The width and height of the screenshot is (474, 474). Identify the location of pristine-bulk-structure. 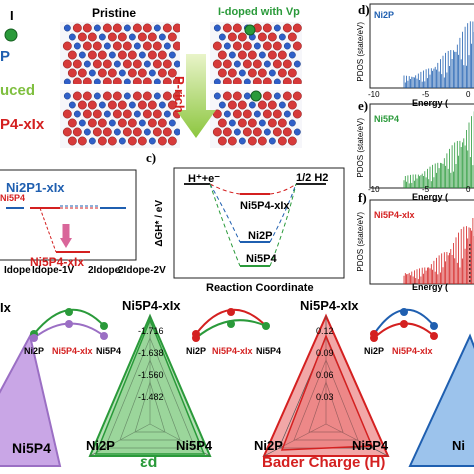
(120, 119).